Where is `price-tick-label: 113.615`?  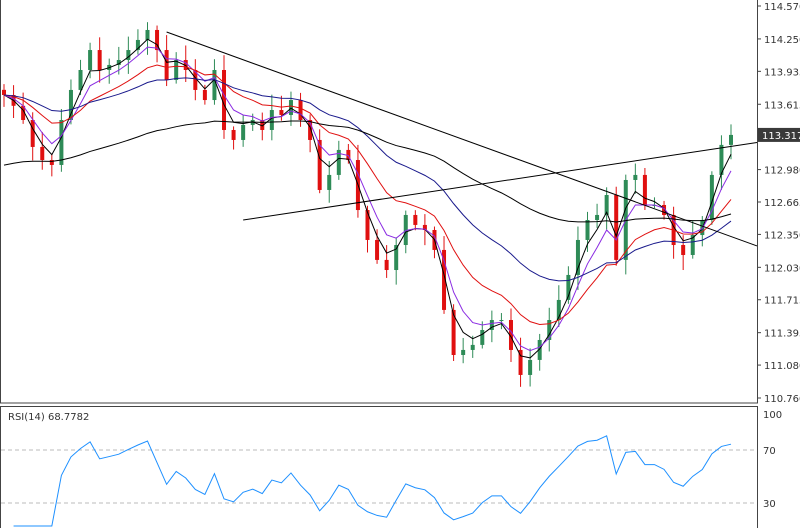
price-tick-label: 113.615 is located at coordinates (782, 105).